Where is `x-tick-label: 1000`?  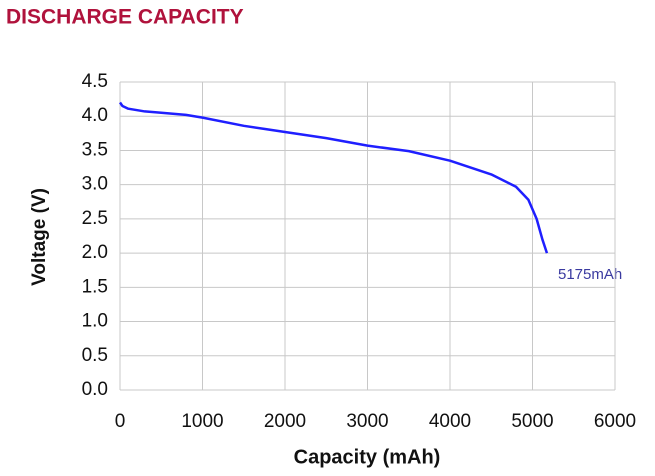 x-tick-label: 1000 is located at coordinates (202, 421).